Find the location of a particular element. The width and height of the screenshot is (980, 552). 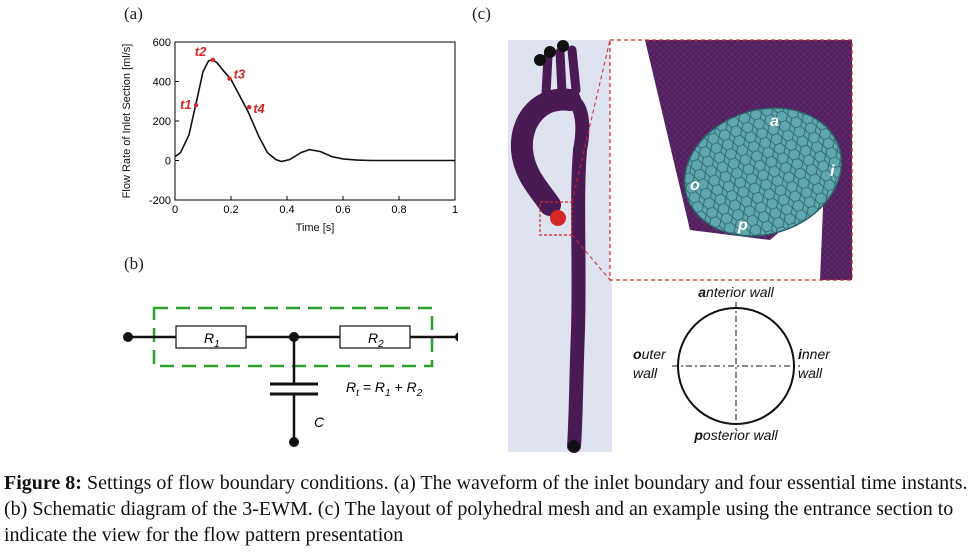

inlet-highlight is located at coordinates (558, 218).